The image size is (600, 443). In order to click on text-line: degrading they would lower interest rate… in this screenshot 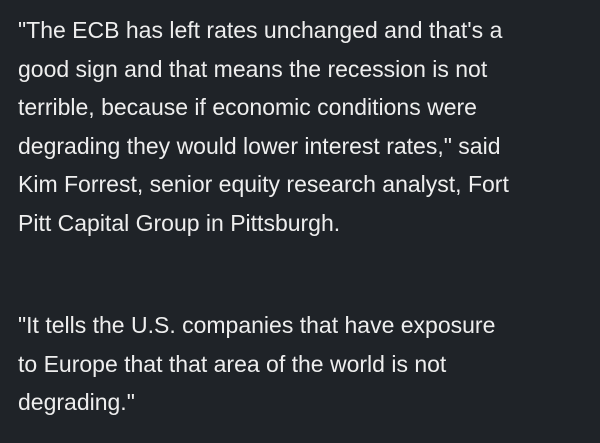, I will do `click(259, 145)`.